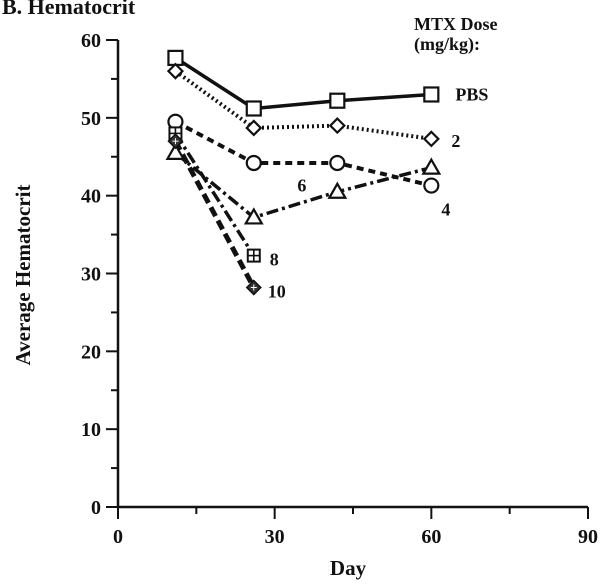 Image resolution: width=608 pixels, height=584 pixels. What do you see at coordinates (253, 255) in the screenshot?
I see `marker-8-point` at bounding box center [253, 255].